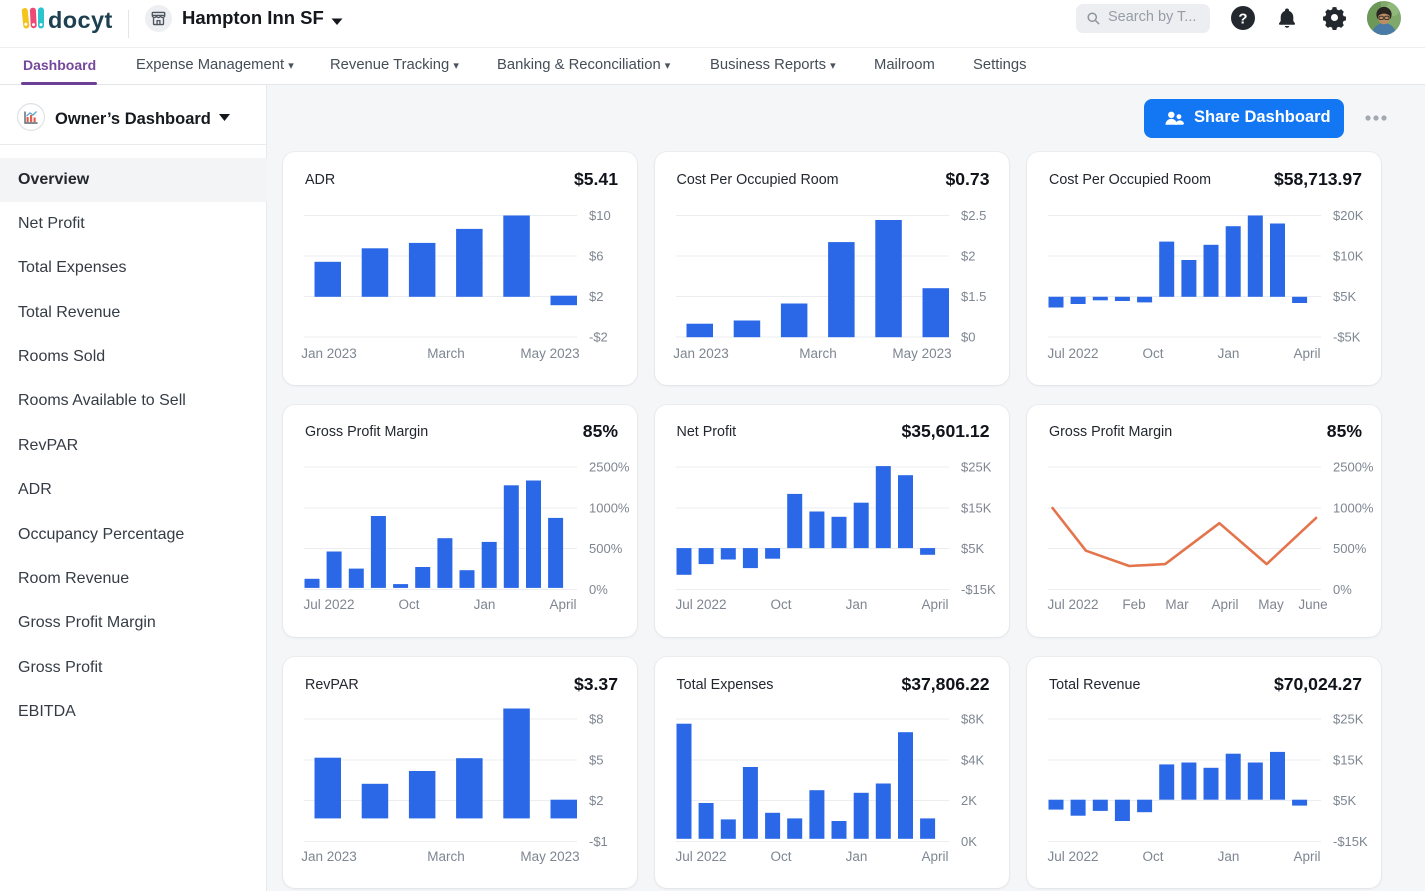  I want to click on svg-text: $6, so click(596, 256).